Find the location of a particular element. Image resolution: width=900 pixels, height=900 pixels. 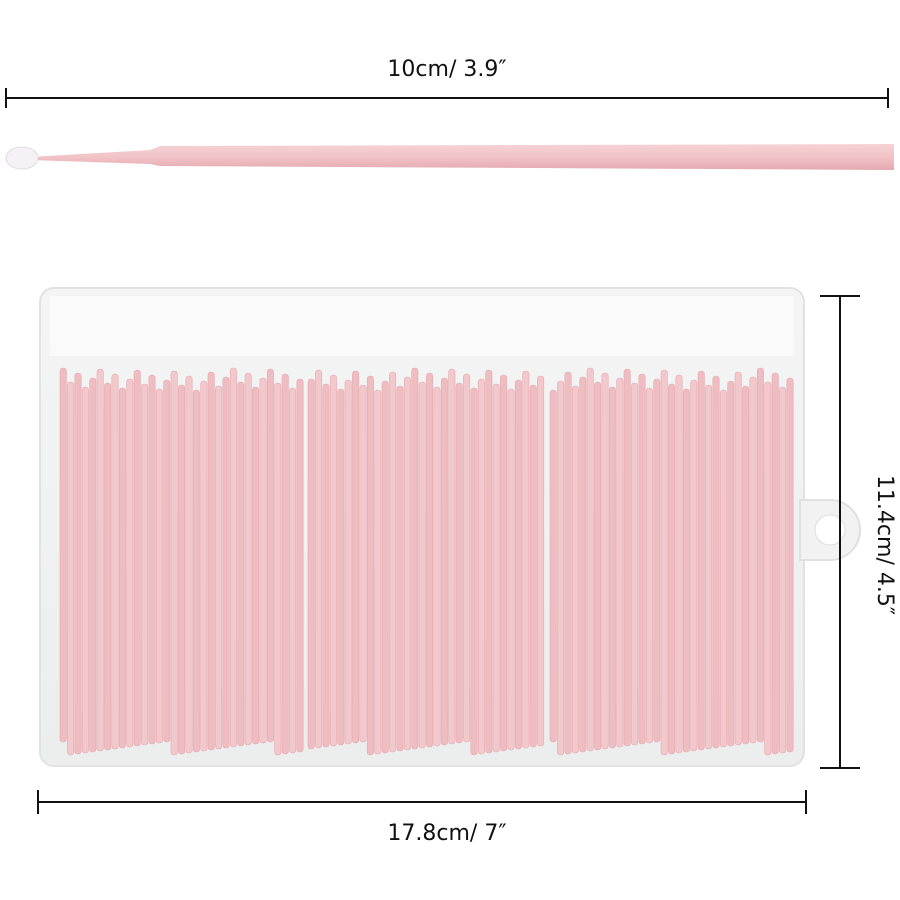

hang-hole is located at coordinates (830, 530).